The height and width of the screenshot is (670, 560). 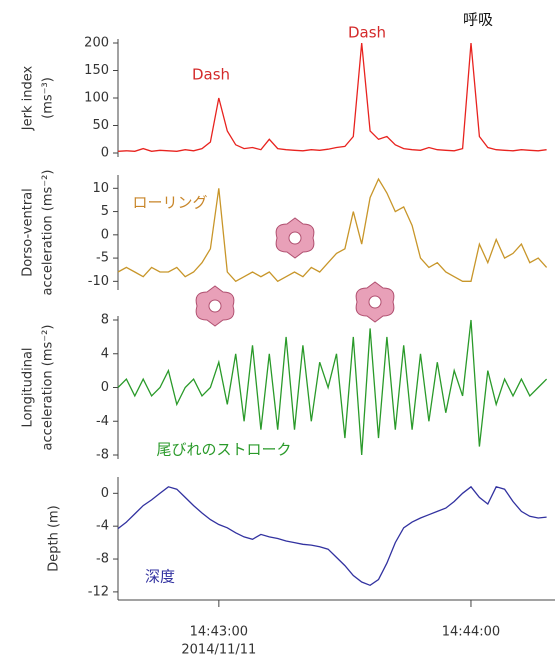 What do you see at coordinates (223, 450) in the screenshot?
I see `annotation: 尾びれのストローク` at bounding box center [223, 450].